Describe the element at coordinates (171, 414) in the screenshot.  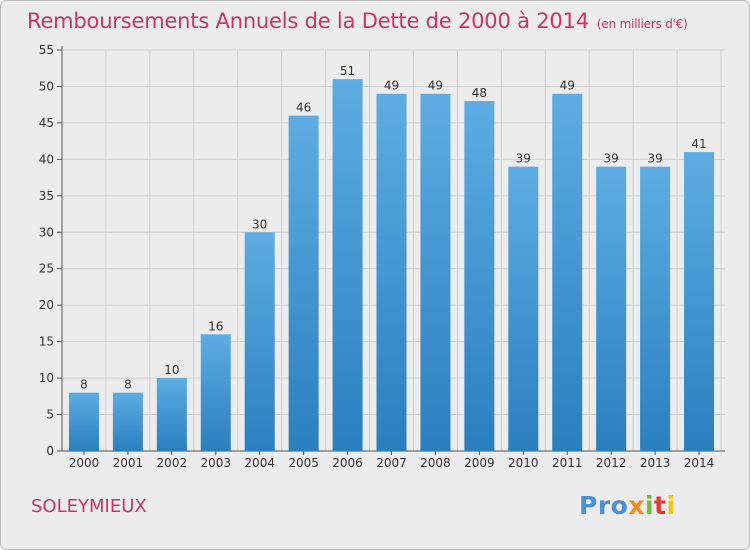
I see `bar-2002` at that location.